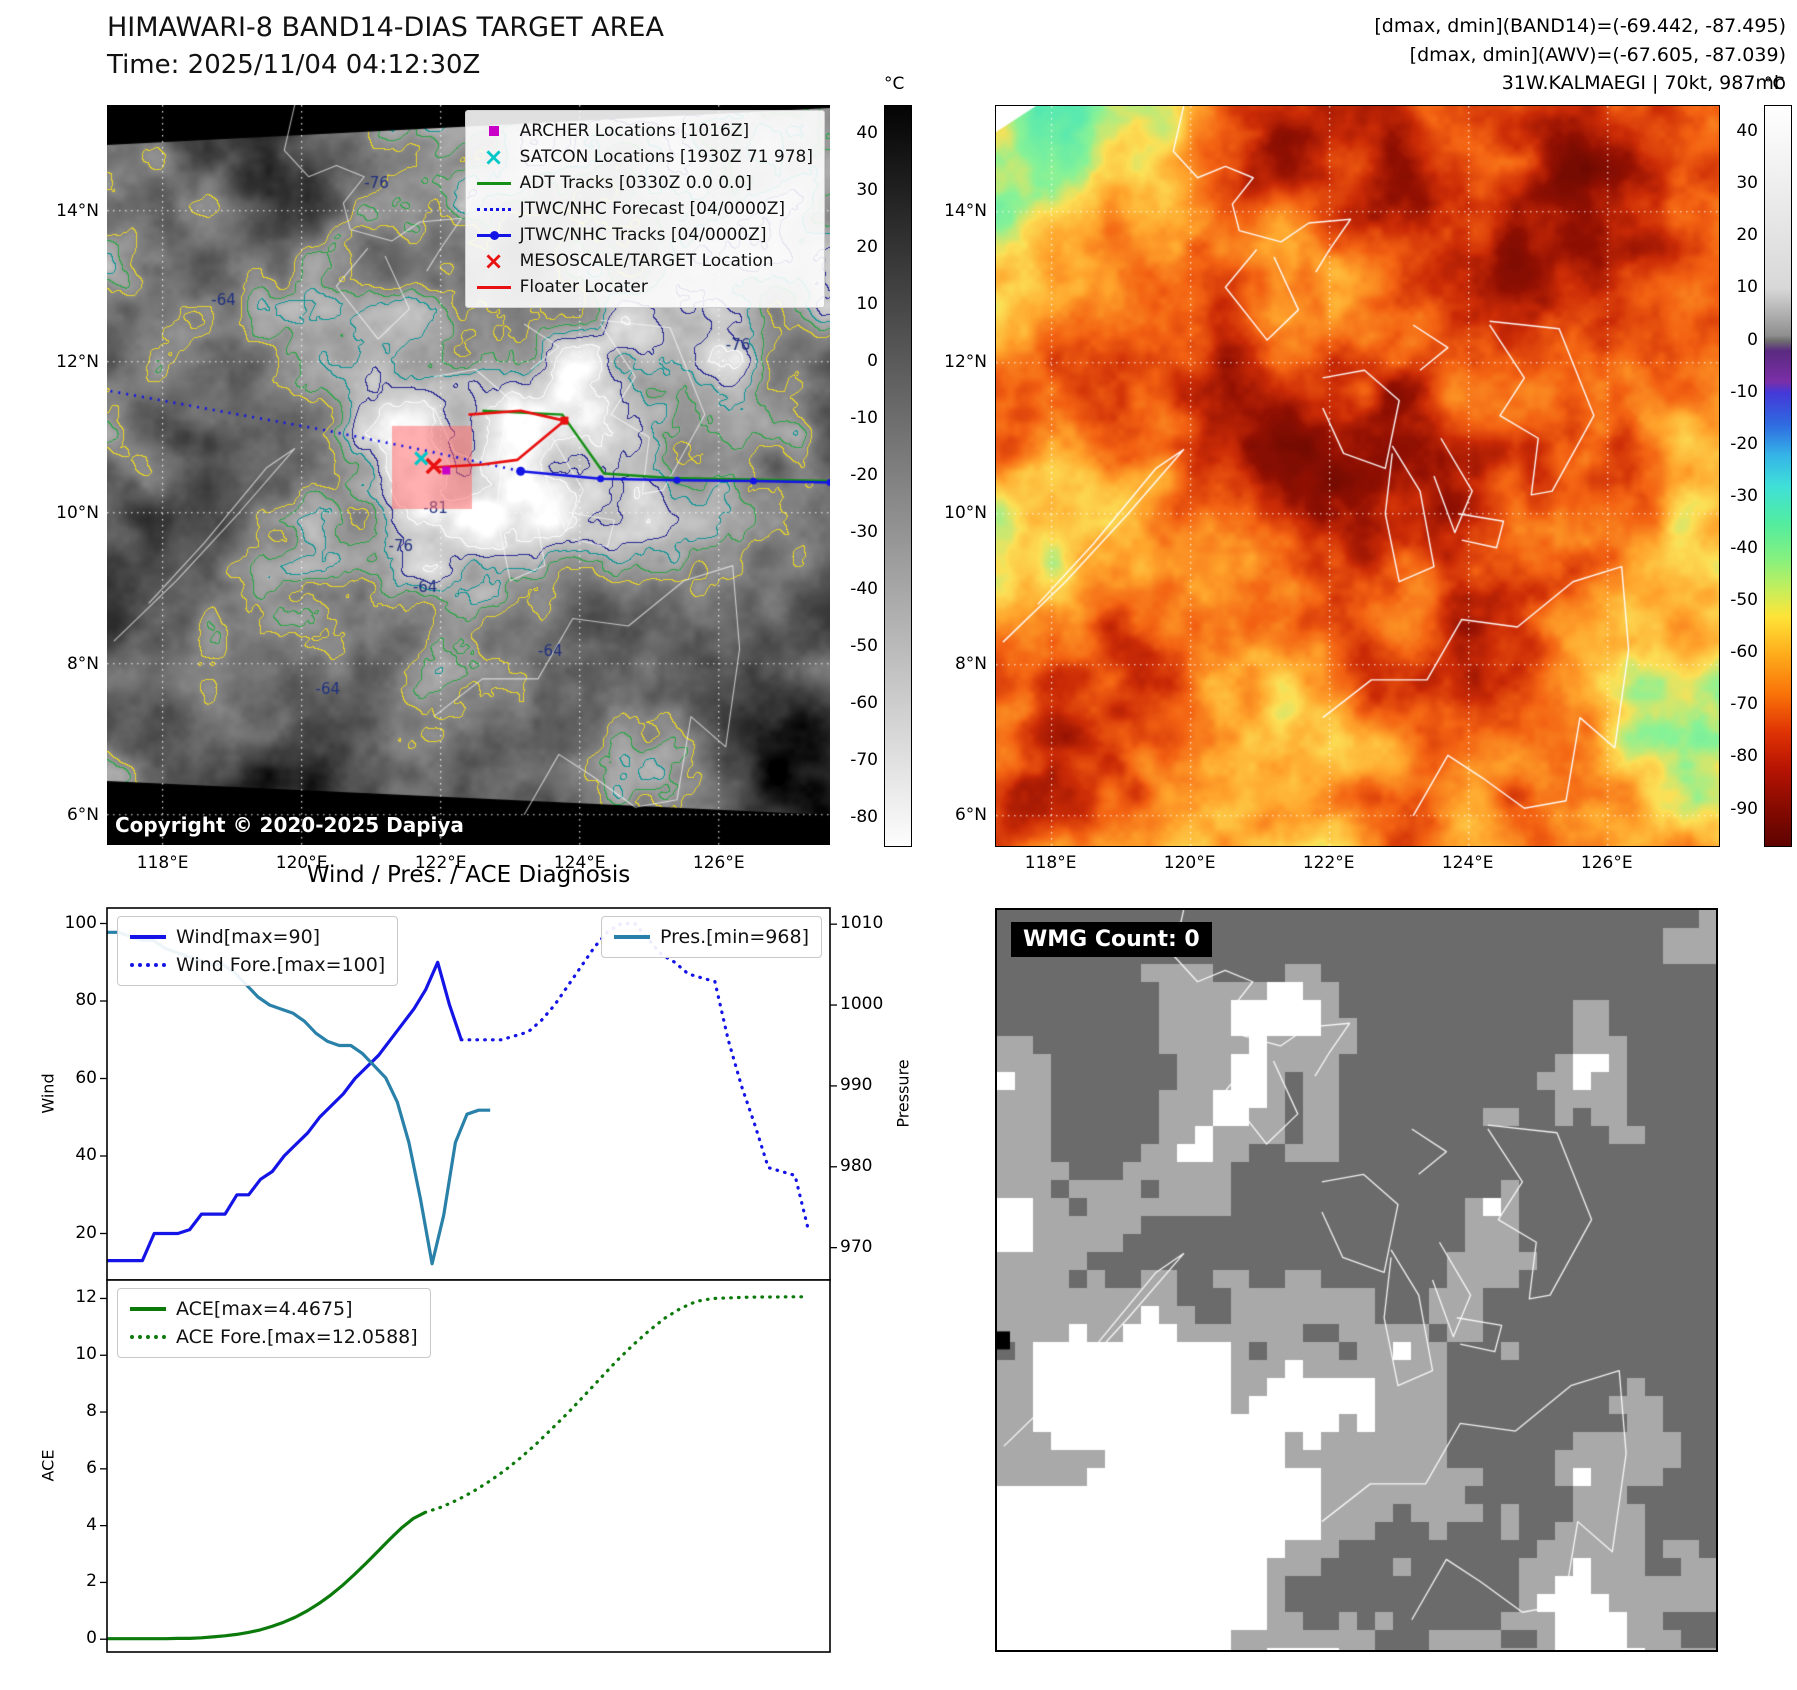 The image size is (1797, 1690). What do you see at coordinates (86, 1000) in the screenshot?
I see `axis-tick-label: 80` at bounding box center [86, 1000].